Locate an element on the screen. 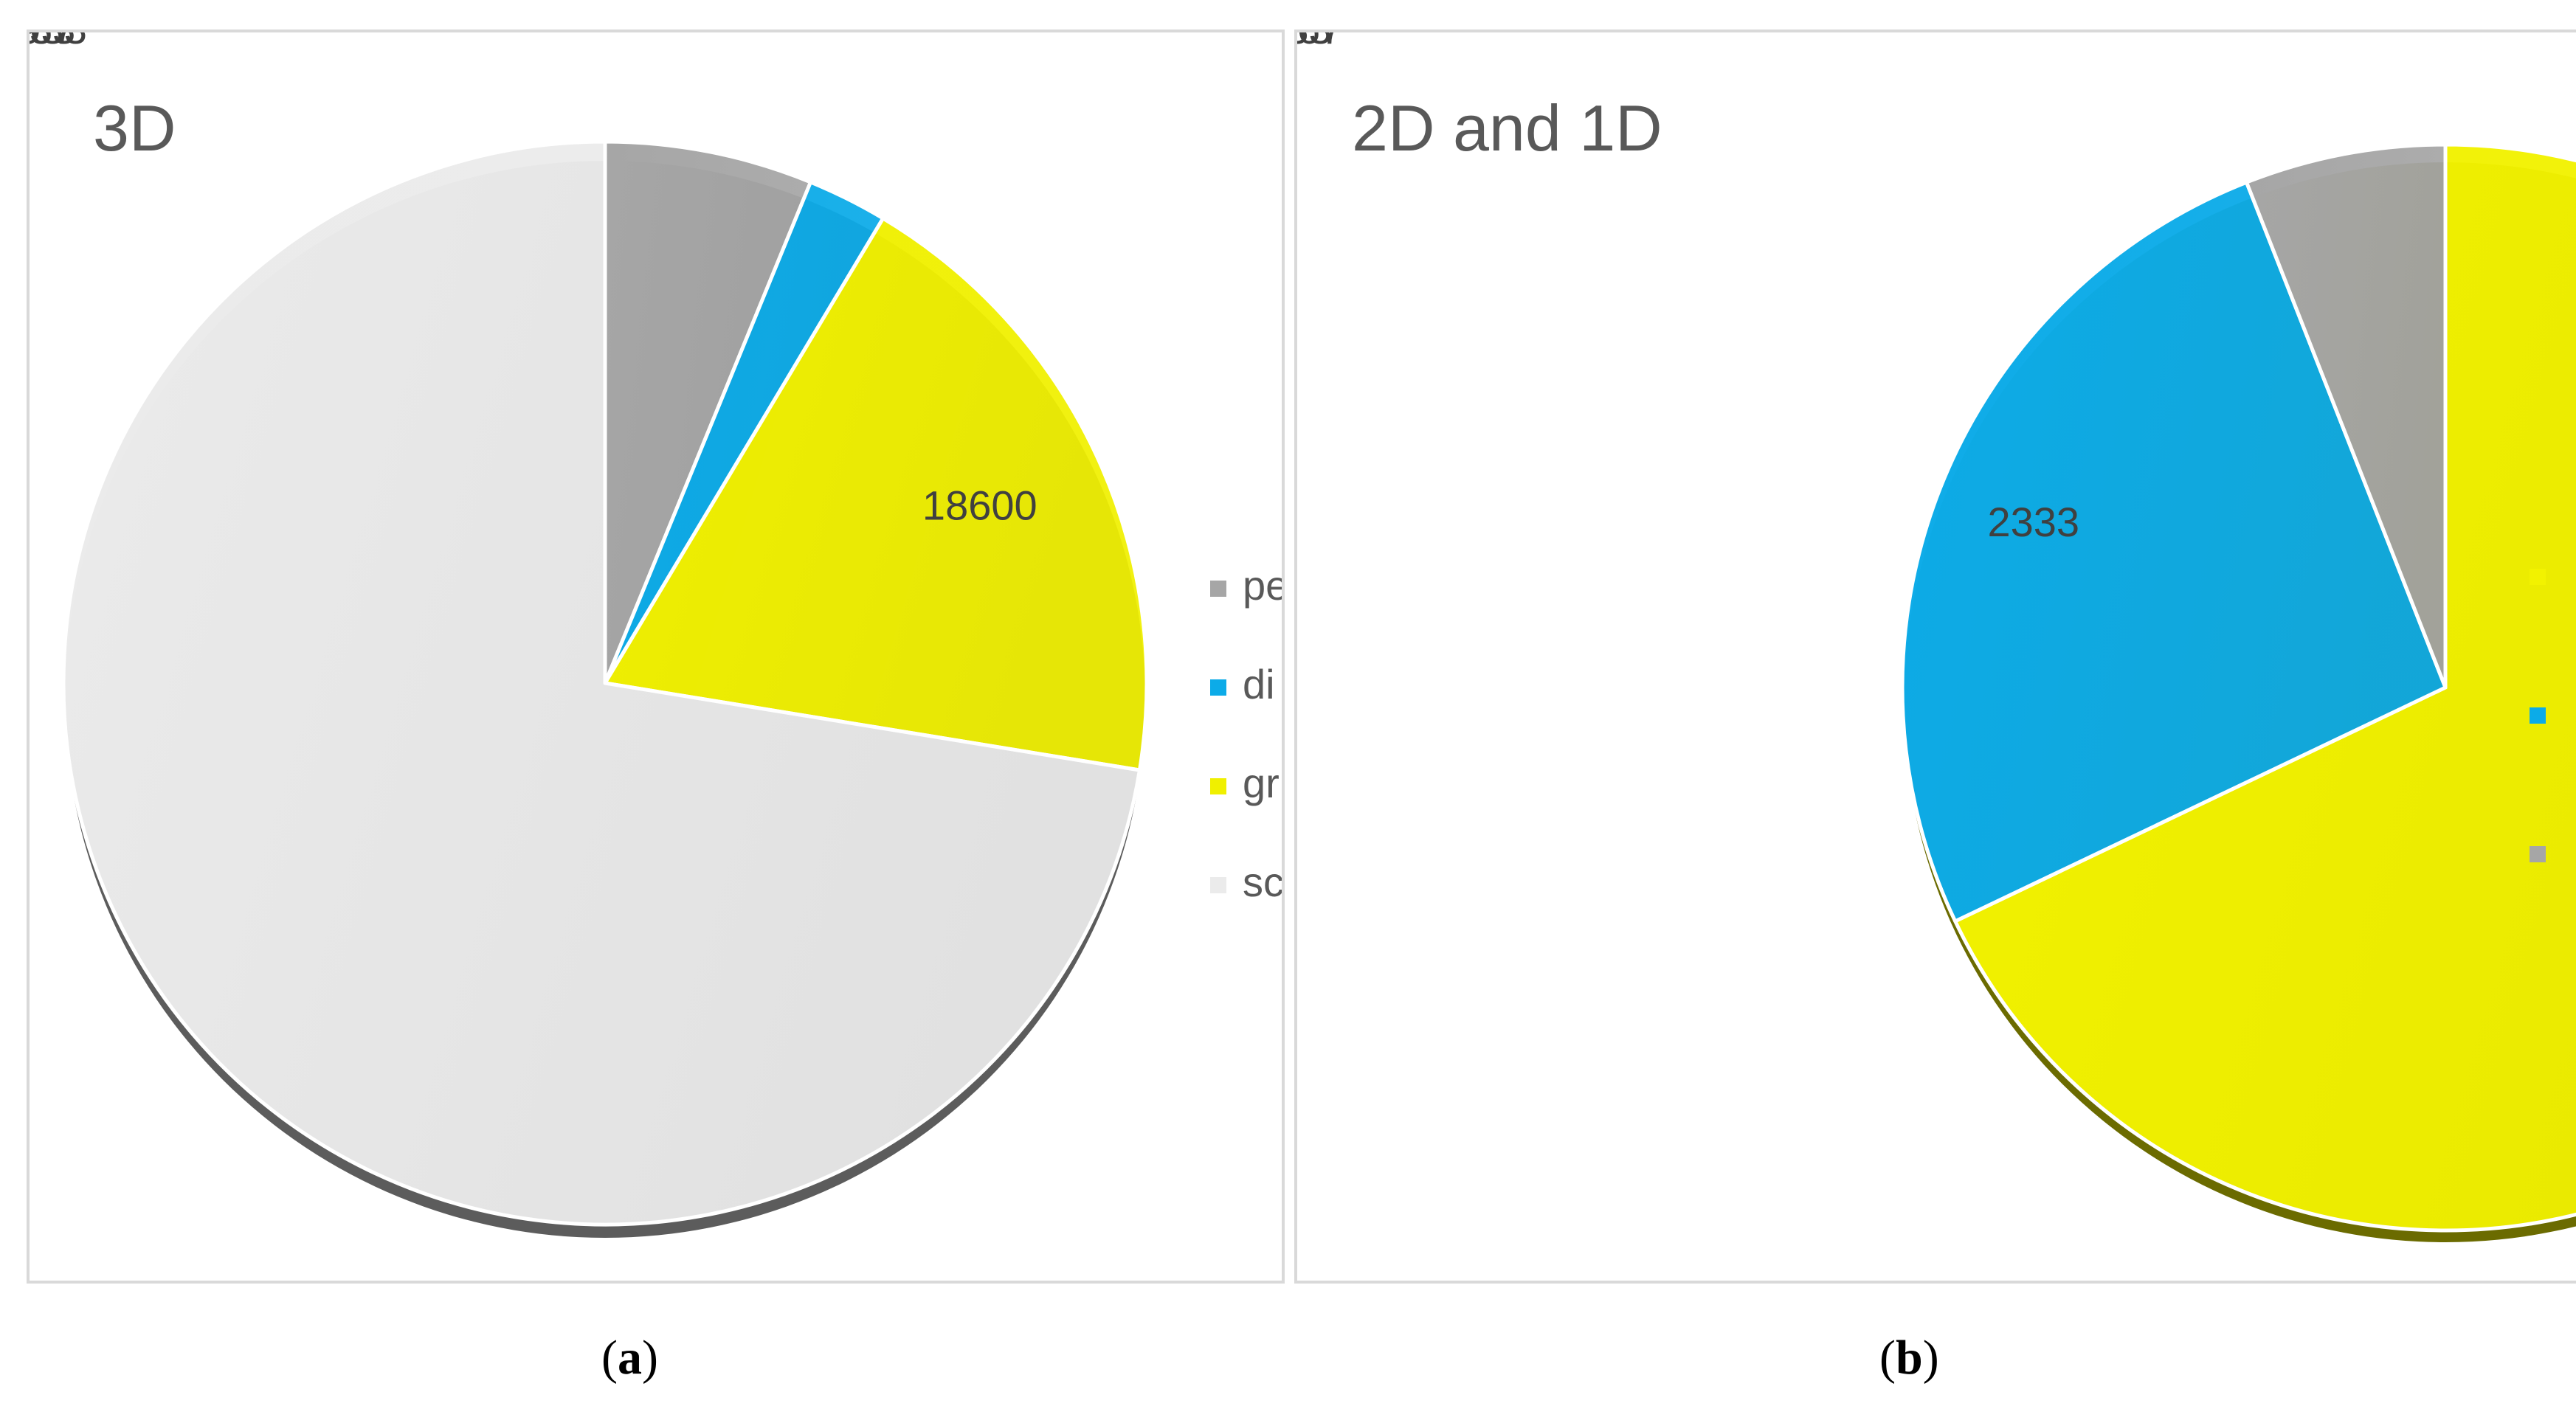 The height and width of the screenshot is (1406, 2576). caption-letter: a is located at coordinates (629, 1358).